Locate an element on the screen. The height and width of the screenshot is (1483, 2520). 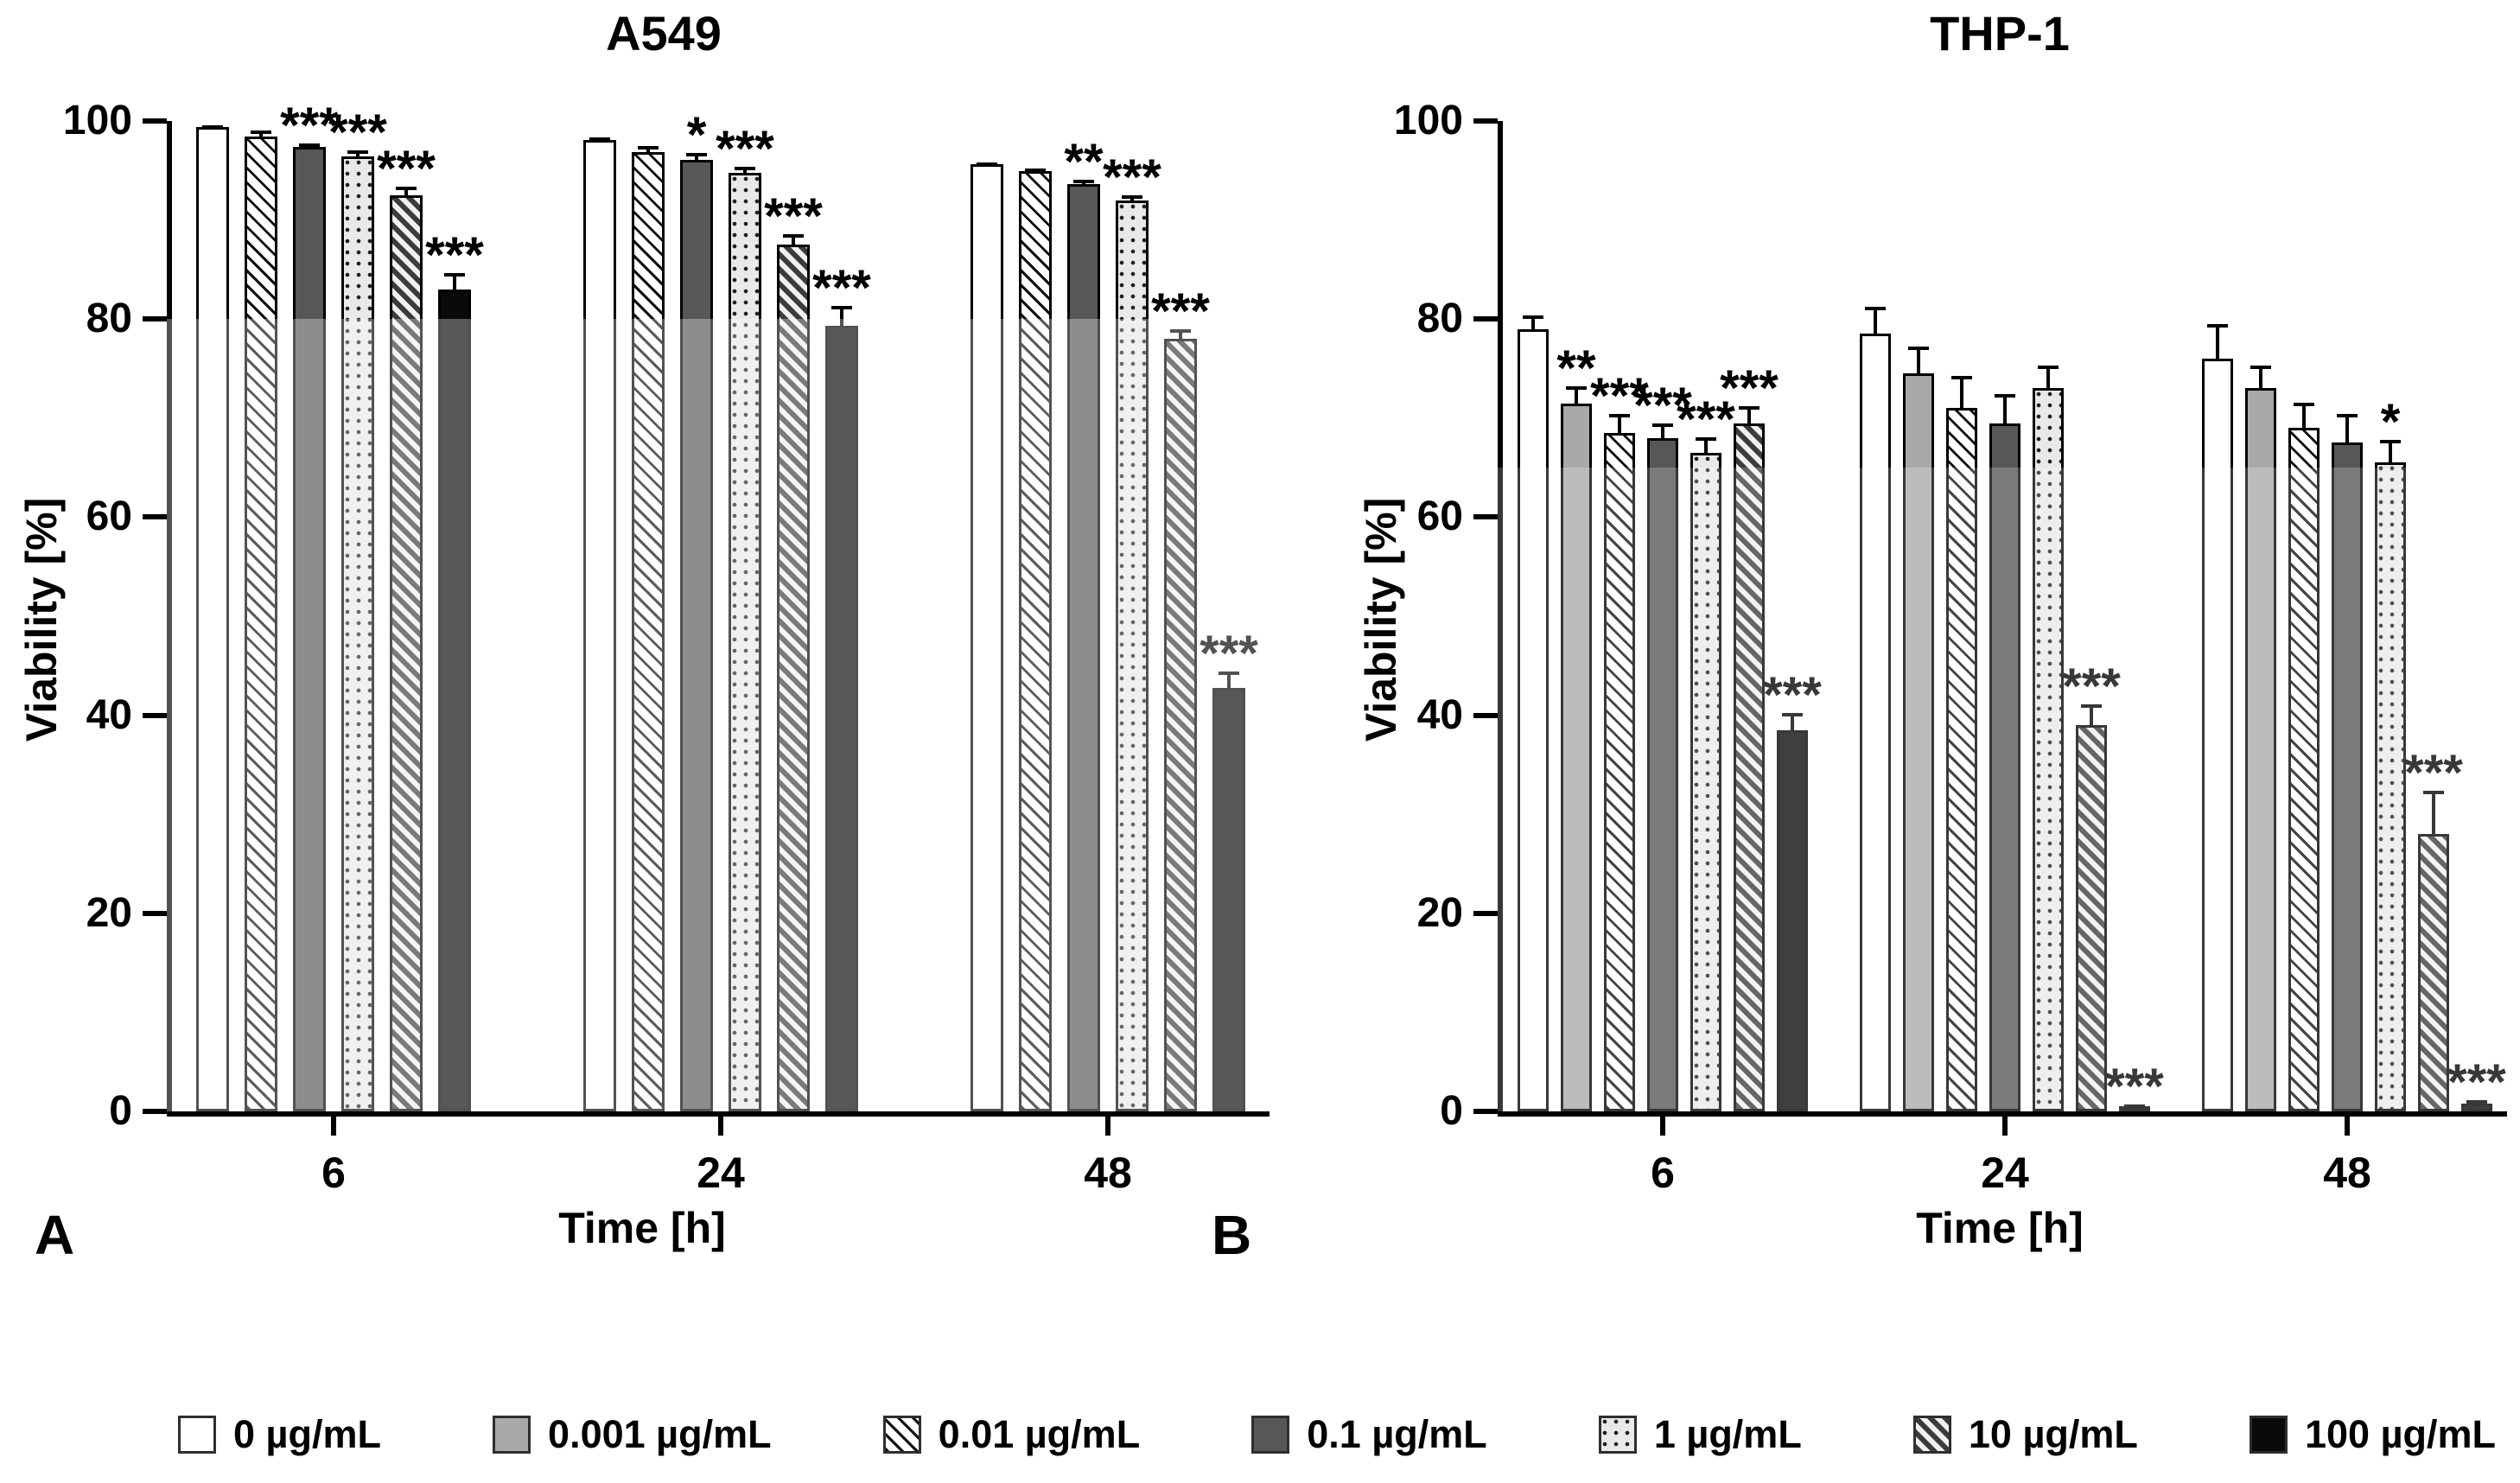
hatch-thin-swatch-icon is located at coordinates (901, 1435).